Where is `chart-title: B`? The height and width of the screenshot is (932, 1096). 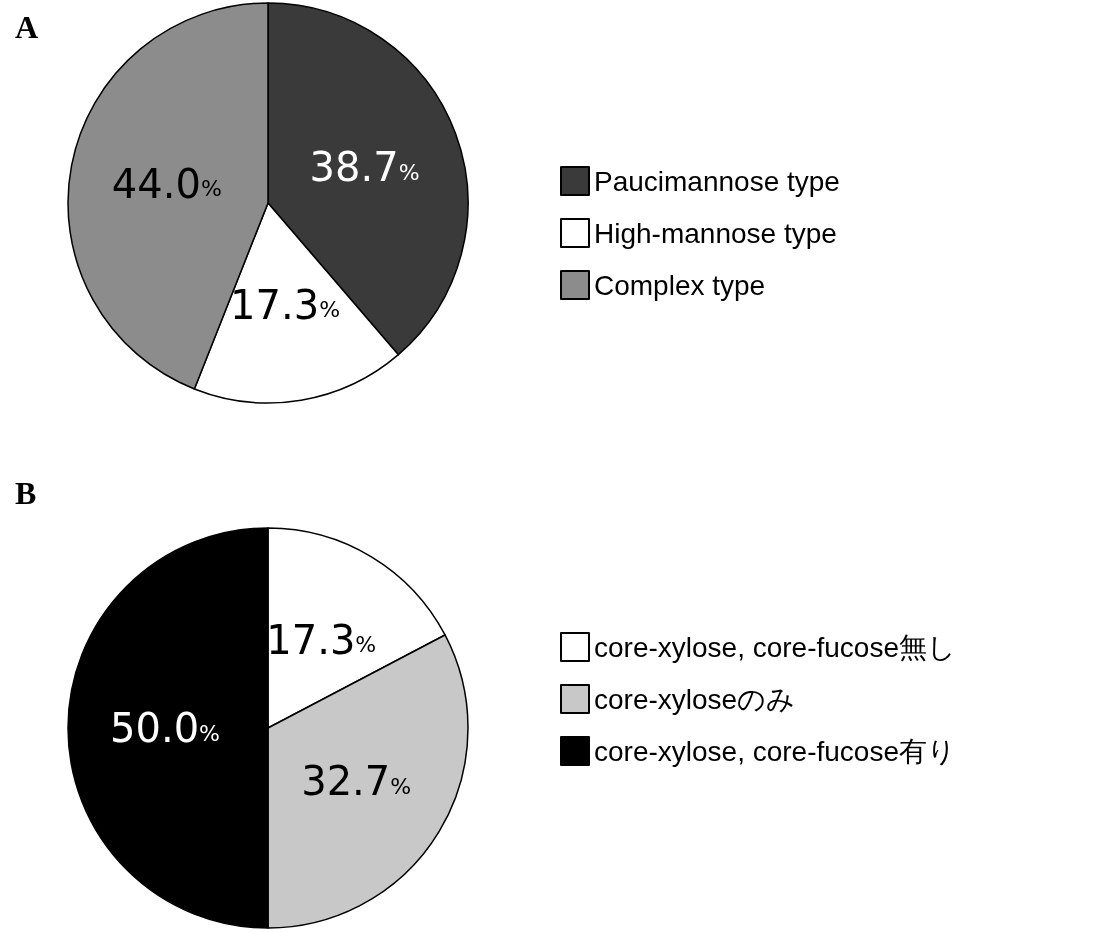 chart-title: B is located at coordinates (26, 493).